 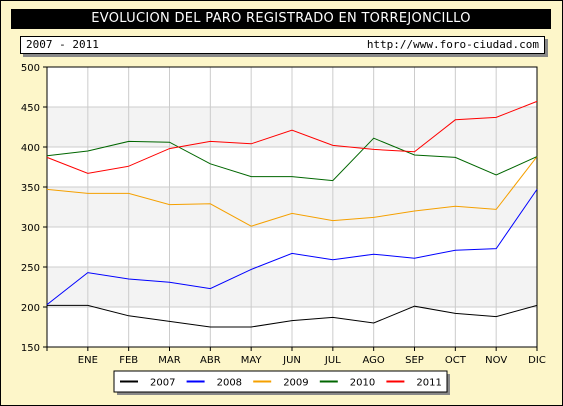 I want to click on website-link: http://www.foro-ciudad.com, so click(x=452, y=44).